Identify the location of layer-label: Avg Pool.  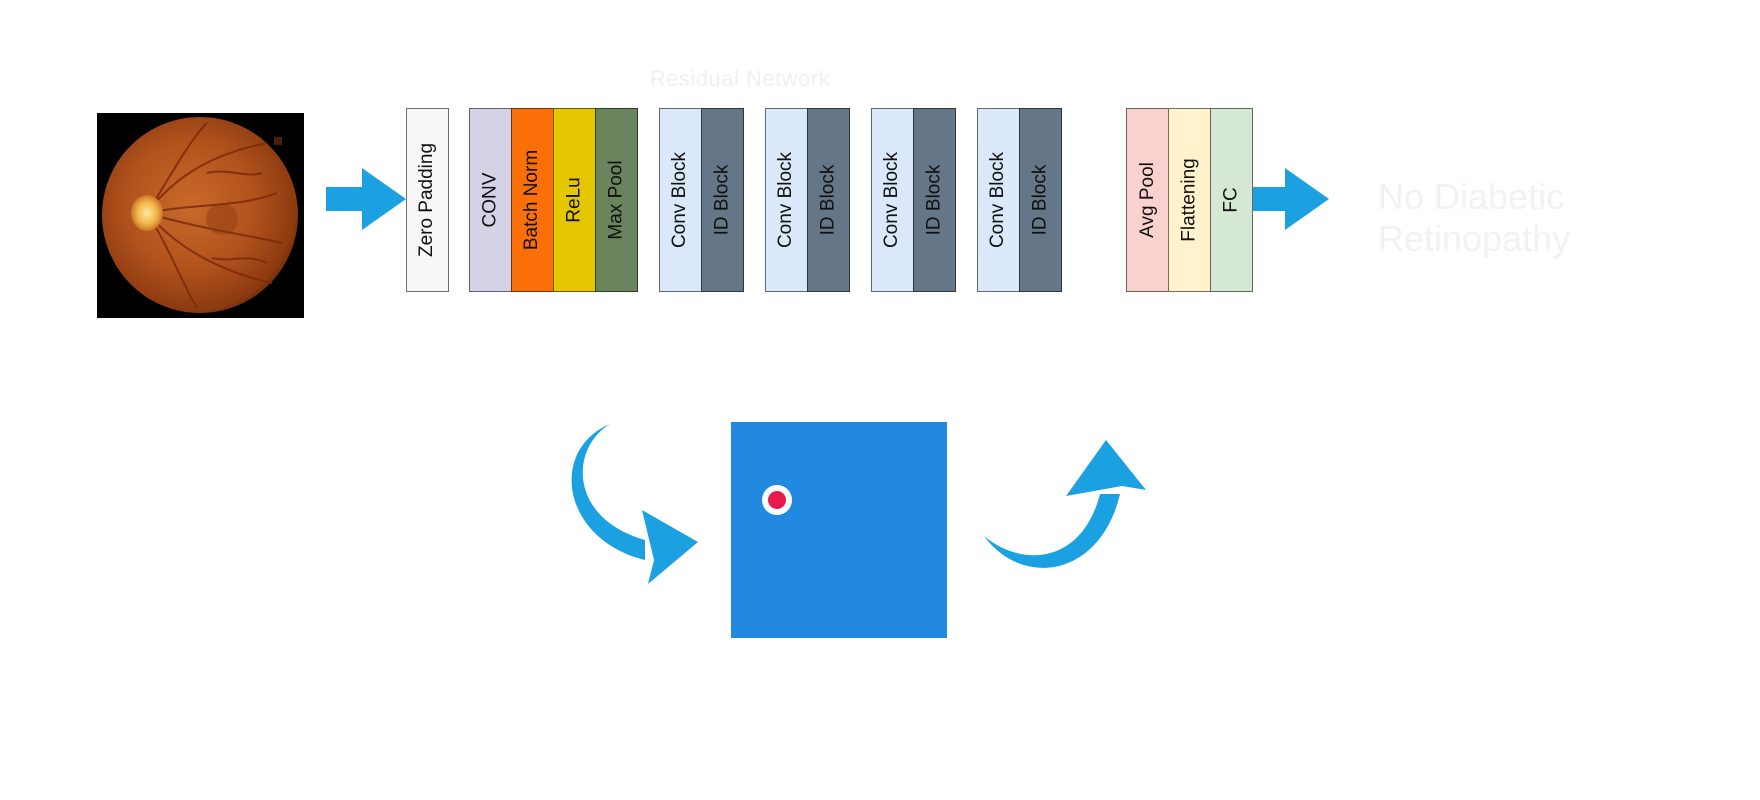
(1147, 200).